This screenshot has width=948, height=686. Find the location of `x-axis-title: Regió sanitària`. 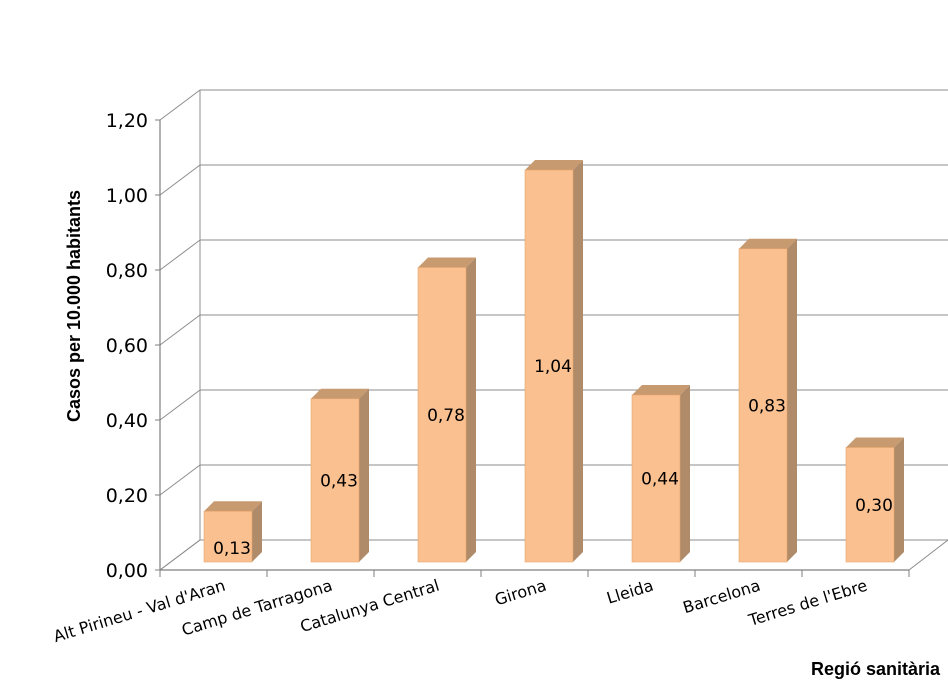

x-axis-title: Regió sanitària is located at coordinates (876, 669).